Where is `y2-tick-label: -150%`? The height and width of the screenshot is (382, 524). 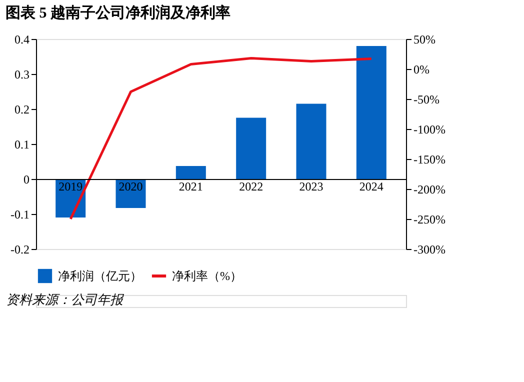 y2-tick-label: -150% is located at coordinates (430, 159).